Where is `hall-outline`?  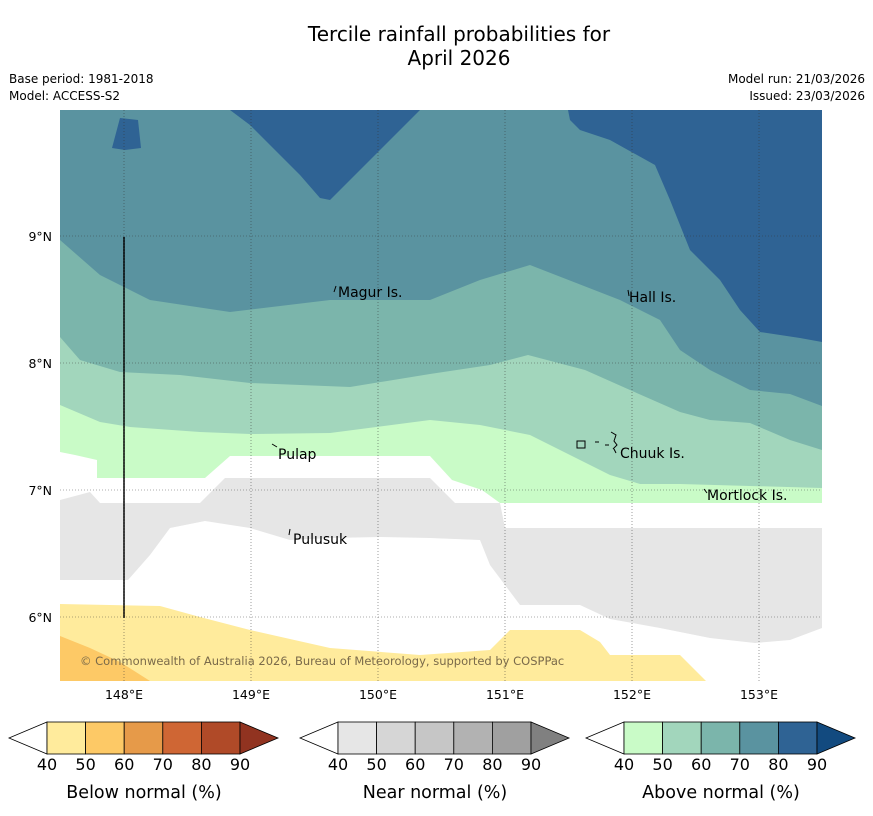
hall-outline is located at coordinates (628, 293).